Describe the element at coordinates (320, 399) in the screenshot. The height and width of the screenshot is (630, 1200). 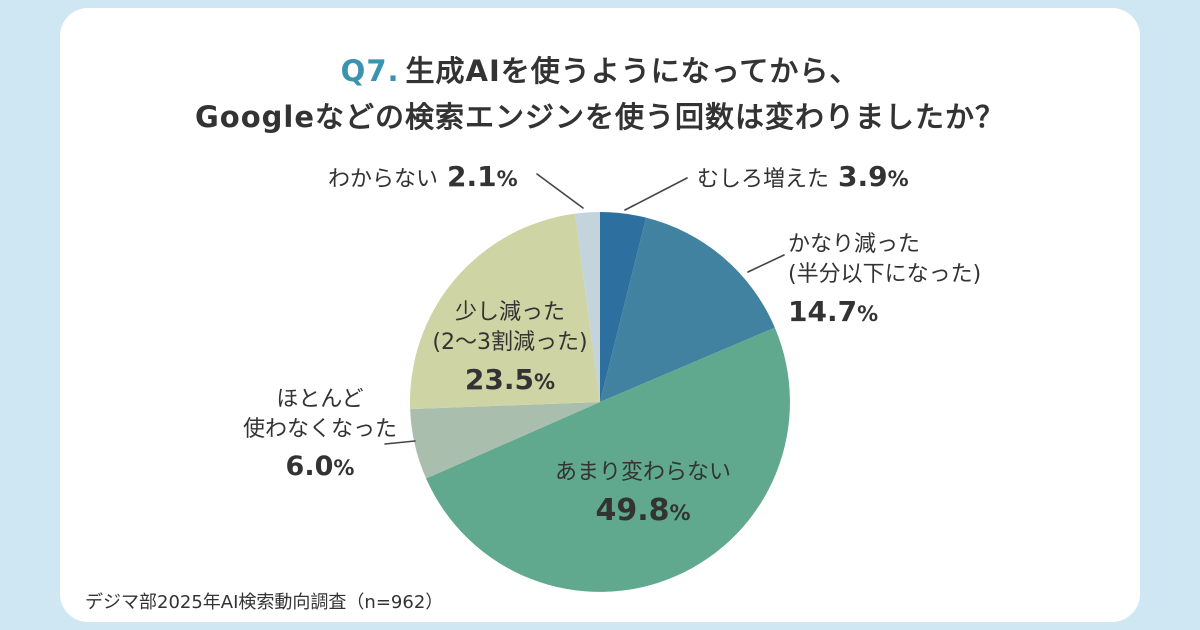
I see `label-mostly-stopped-line1: ほとんど` at that location.